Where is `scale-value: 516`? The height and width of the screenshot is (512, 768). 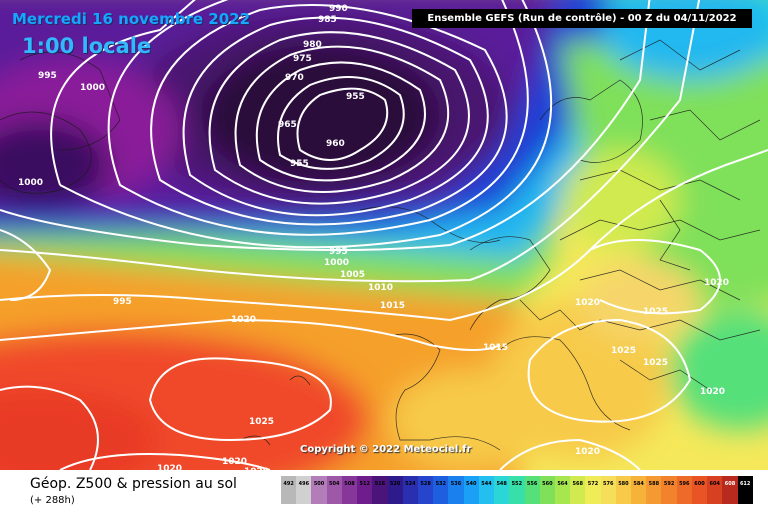 scale-value: 516 is located at coordinates (380, 484).